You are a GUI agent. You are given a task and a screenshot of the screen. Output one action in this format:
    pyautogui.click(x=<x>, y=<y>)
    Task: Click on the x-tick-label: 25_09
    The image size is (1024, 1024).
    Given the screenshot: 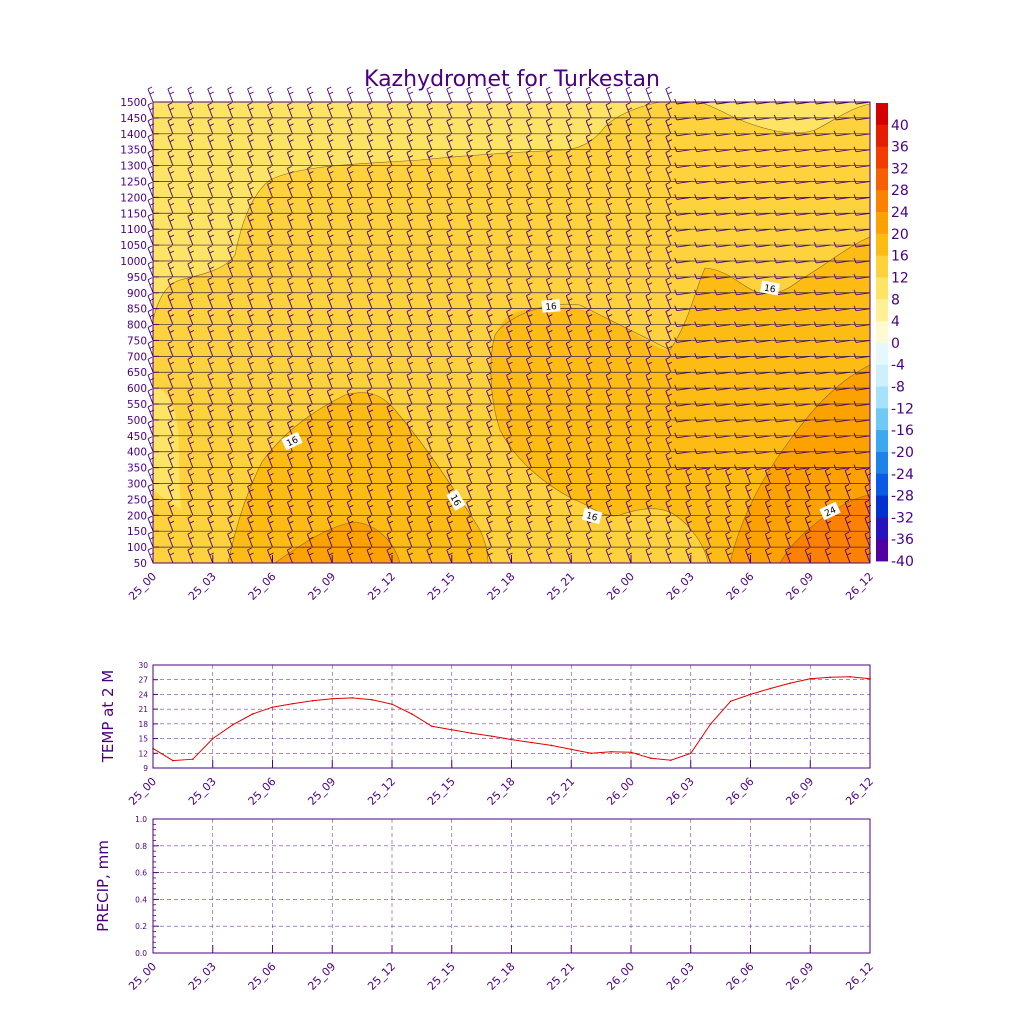 What is the action you would take?
    pyautogui.click(x=321, y=976)
    